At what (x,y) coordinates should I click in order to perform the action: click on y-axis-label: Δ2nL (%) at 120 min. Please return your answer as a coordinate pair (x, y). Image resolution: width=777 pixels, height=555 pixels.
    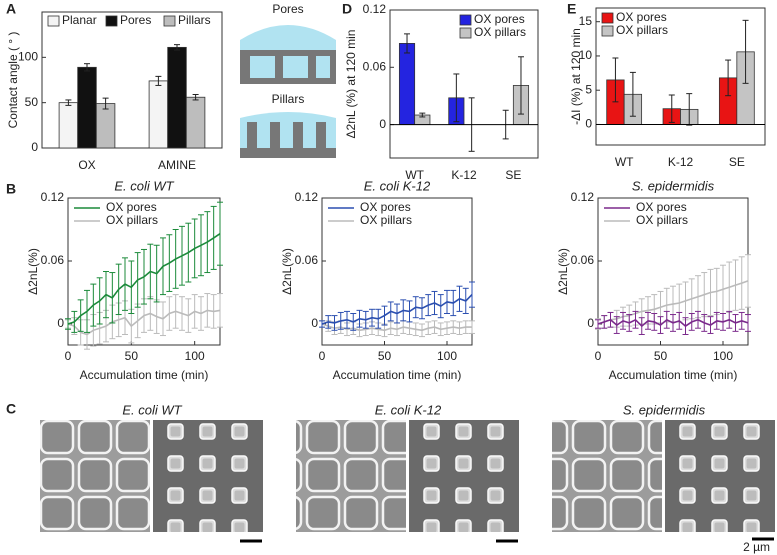
    Looking at the image, I should click on (351, 84).